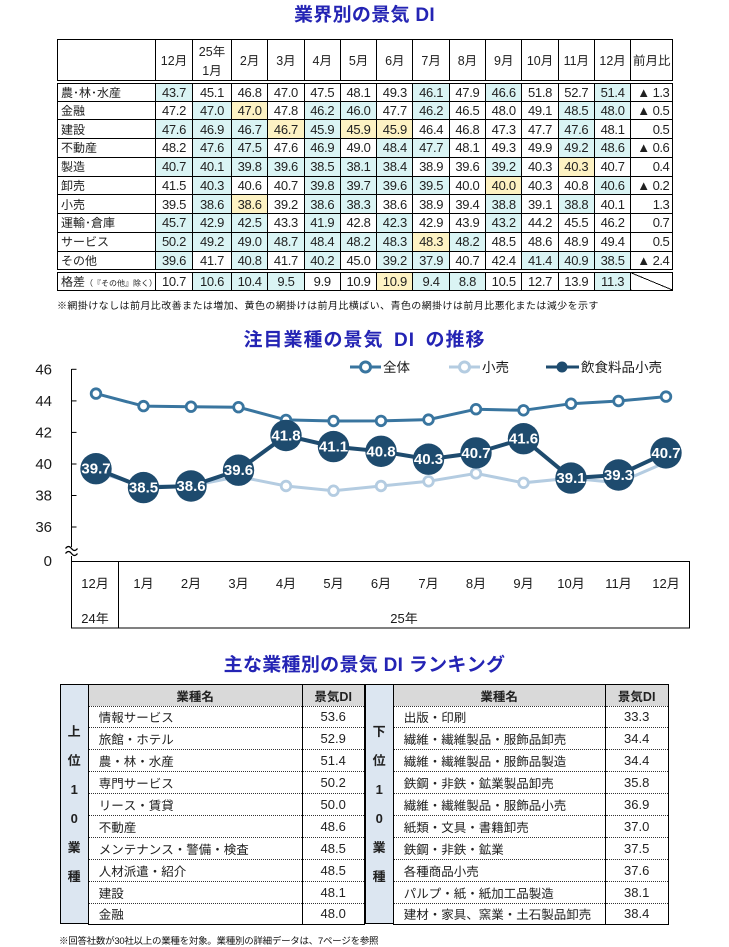 The width and height of the screenshot is (729, 947). What do you see at coordinates (43, 527) in the screenshot?
I see `svg-text: 36` at bounding box center [43, 527].